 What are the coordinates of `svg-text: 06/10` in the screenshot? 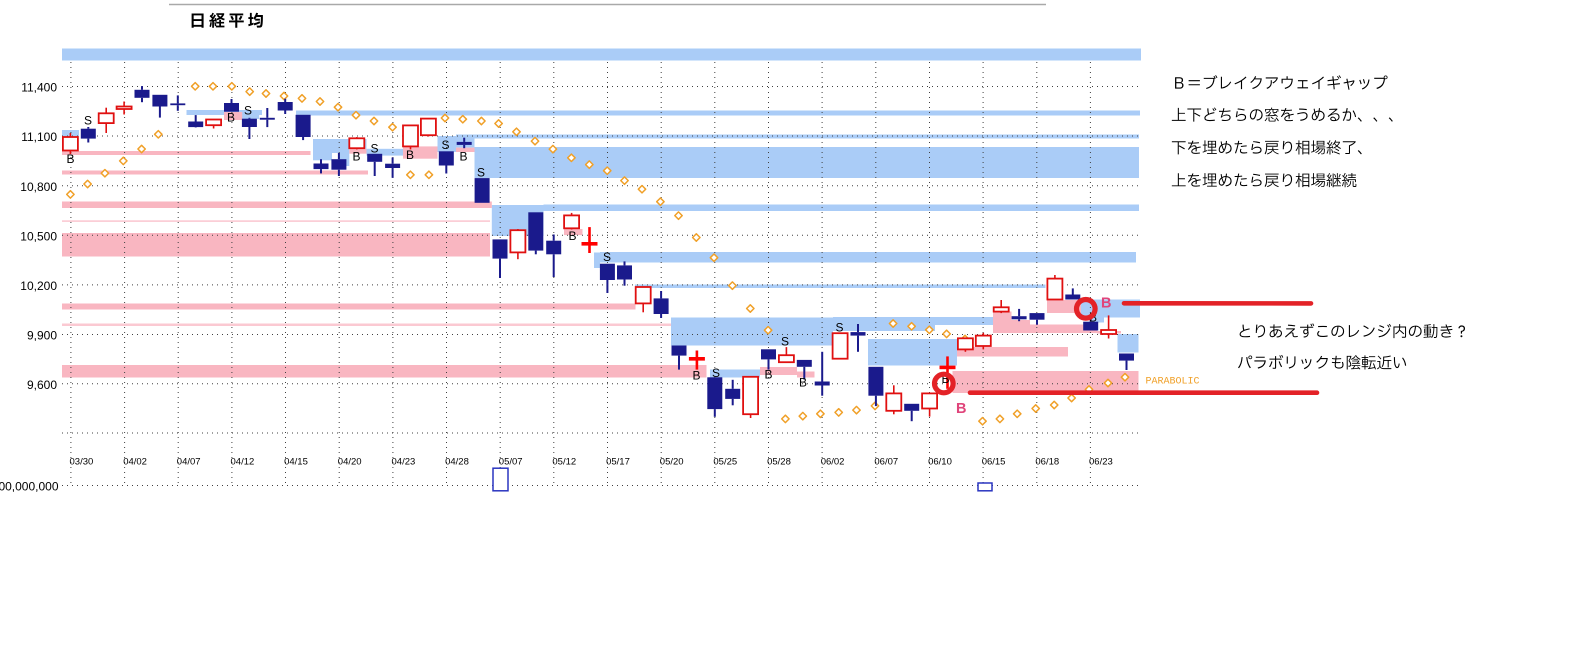 It's located at (940, 462).